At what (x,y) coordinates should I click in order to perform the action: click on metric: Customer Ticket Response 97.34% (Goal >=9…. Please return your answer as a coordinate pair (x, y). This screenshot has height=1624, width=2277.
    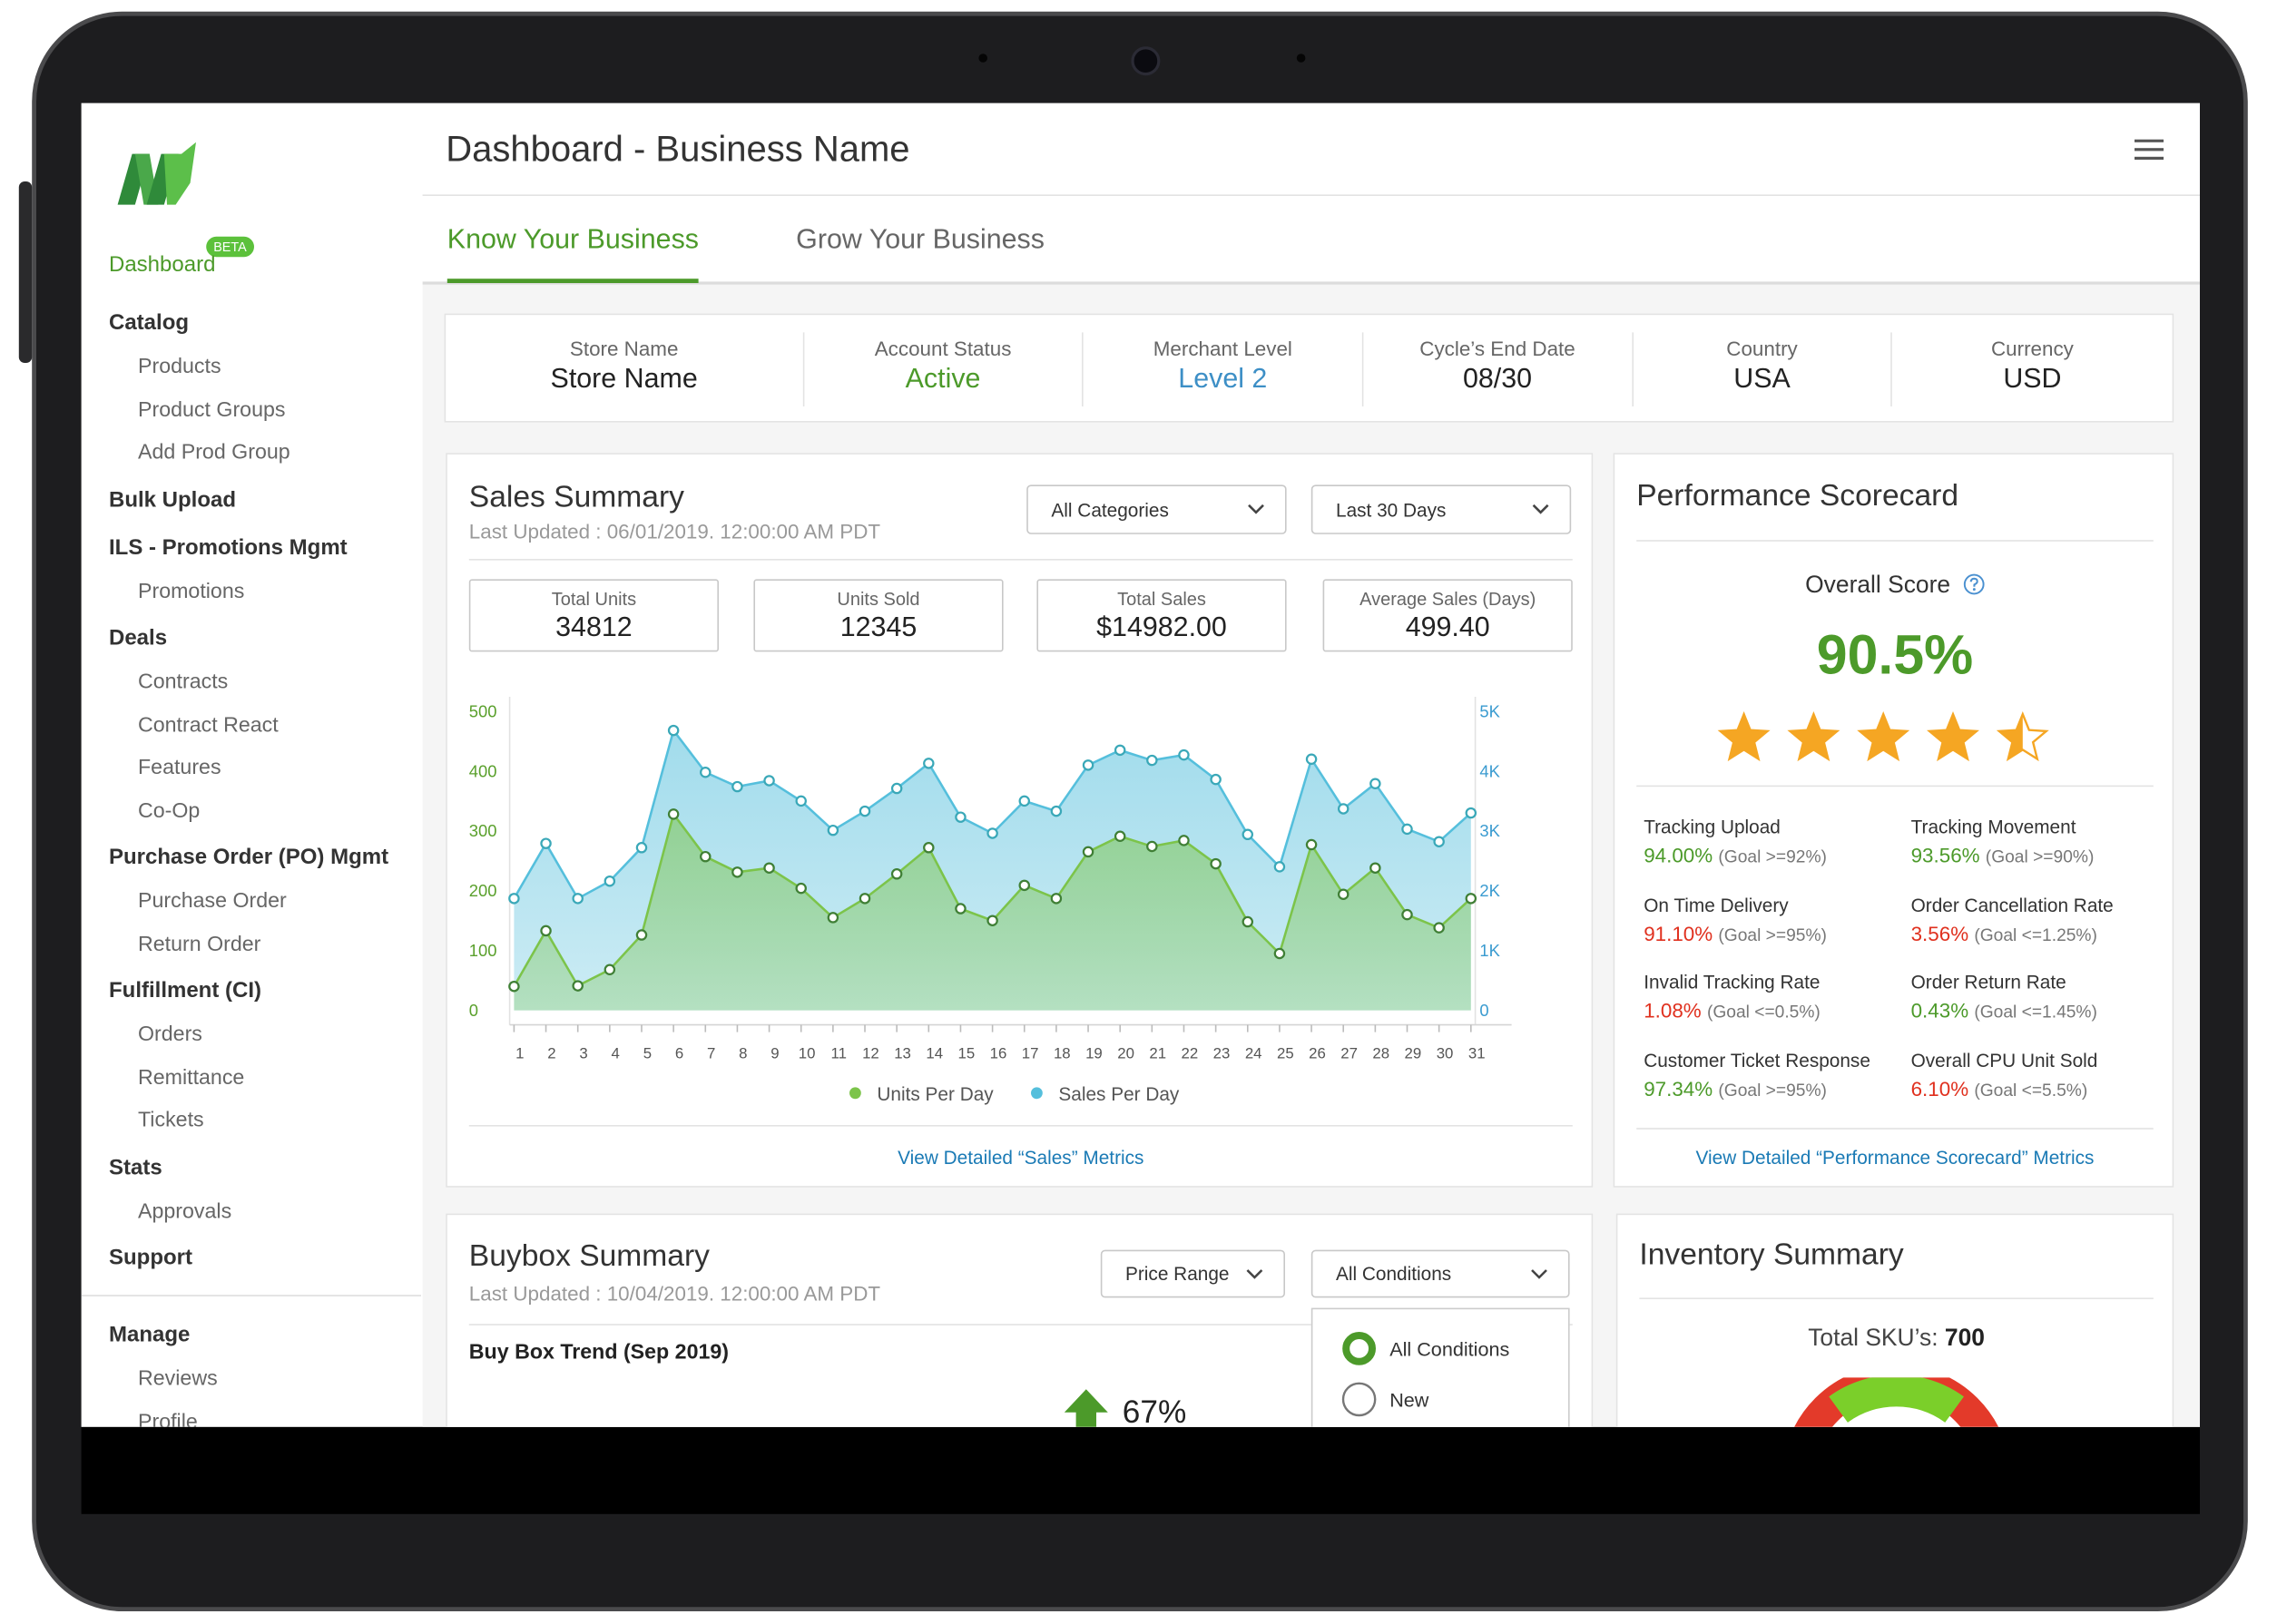
    Looking at the image, I should click on (1757, 1075).